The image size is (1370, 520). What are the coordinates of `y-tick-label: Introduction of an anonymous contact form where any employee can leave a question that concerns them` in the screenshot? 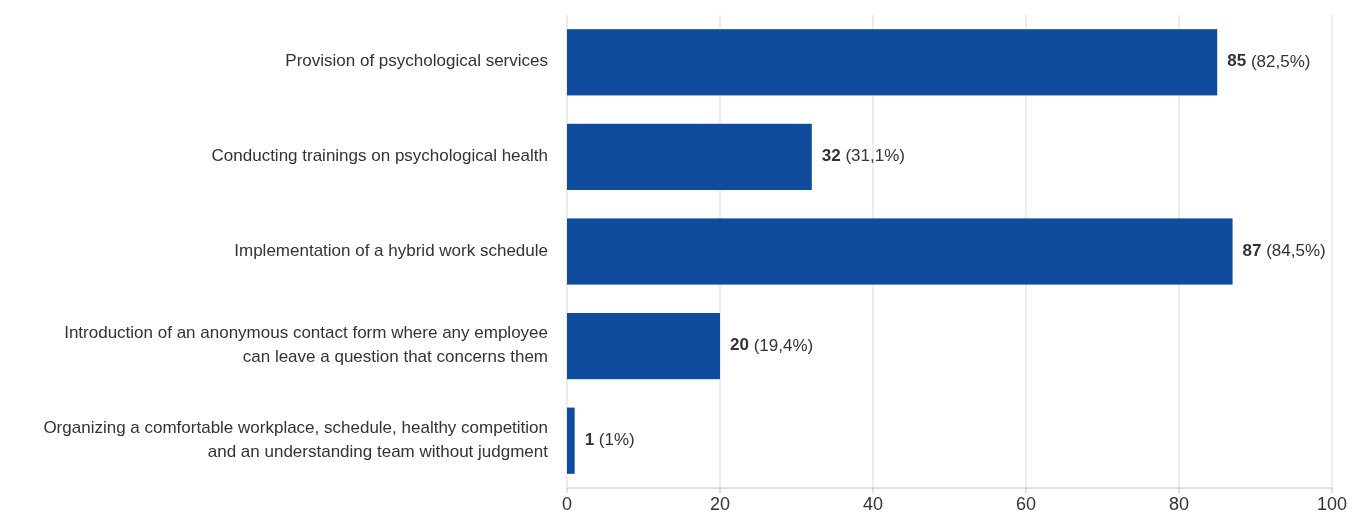 It's located at (306, 345).